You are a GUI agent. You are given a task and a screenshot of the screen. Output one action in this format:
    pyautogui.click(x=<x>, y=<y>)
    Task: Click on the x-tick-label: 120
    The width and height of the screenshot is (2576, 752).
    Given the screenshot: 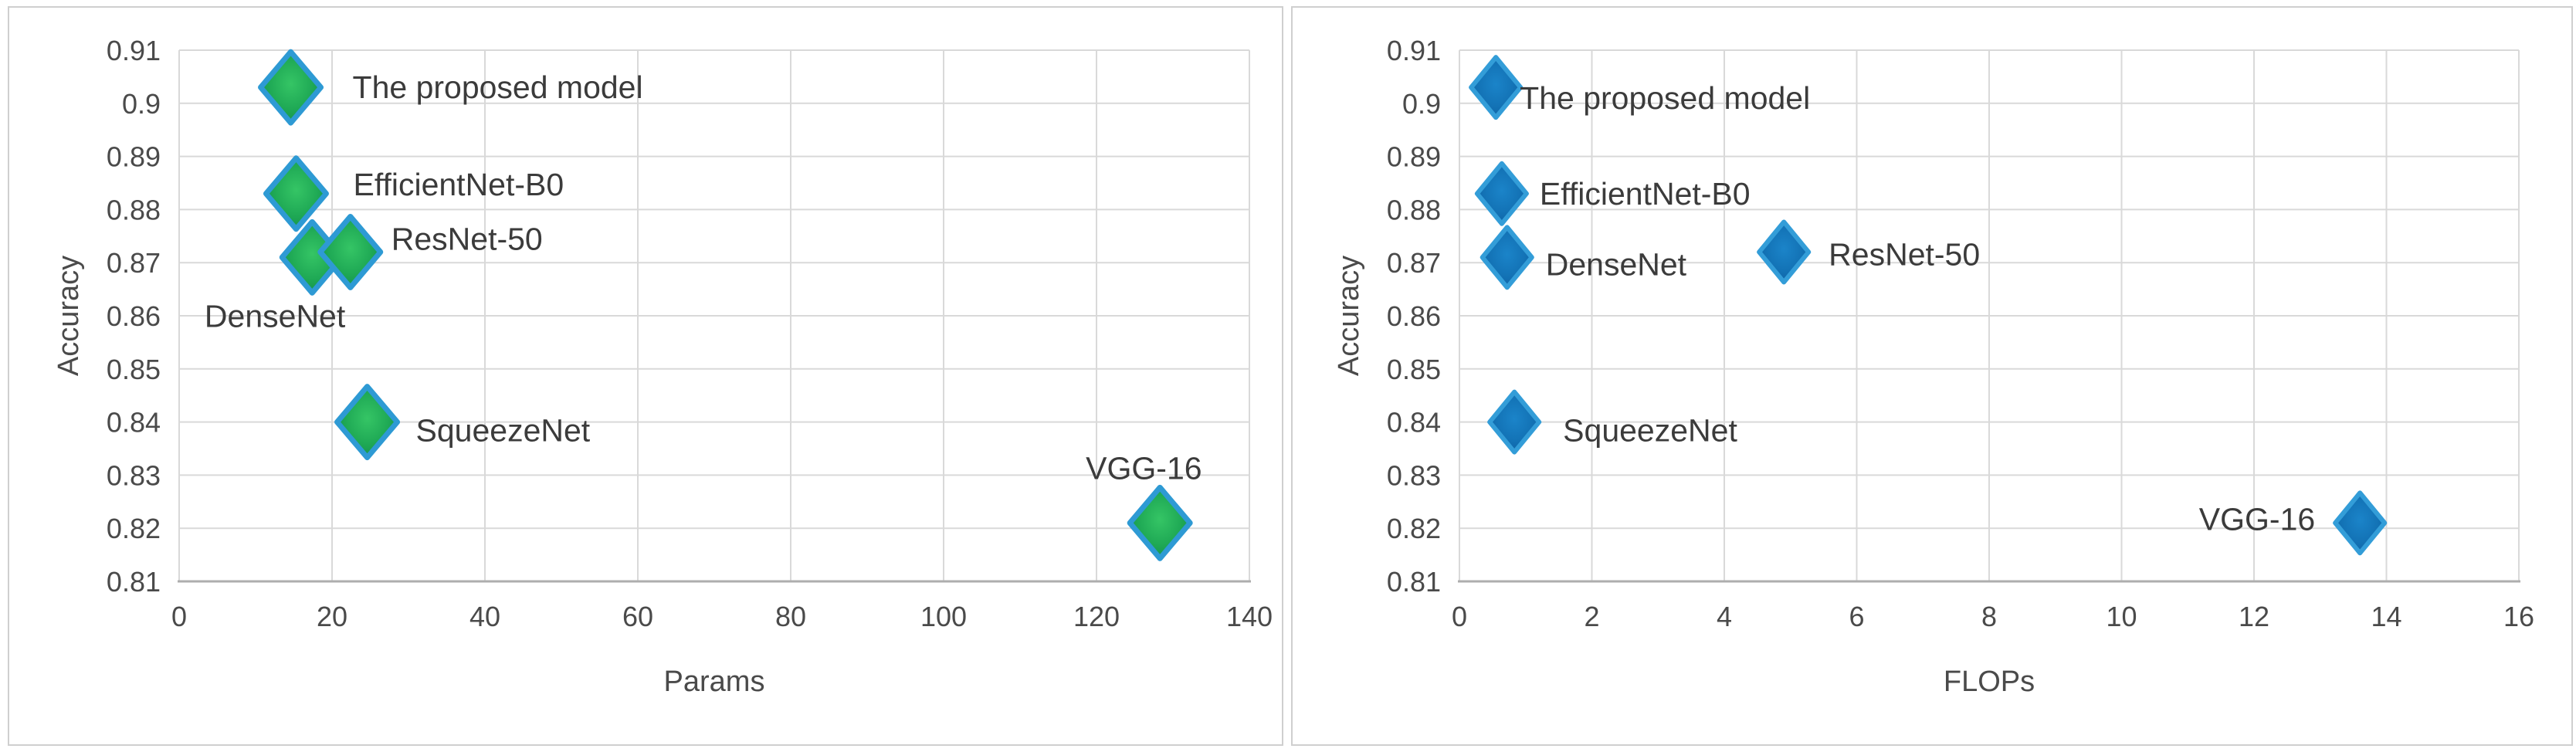 What is the action you would take?
    pyautogui.click(x=1096, y=616)
    